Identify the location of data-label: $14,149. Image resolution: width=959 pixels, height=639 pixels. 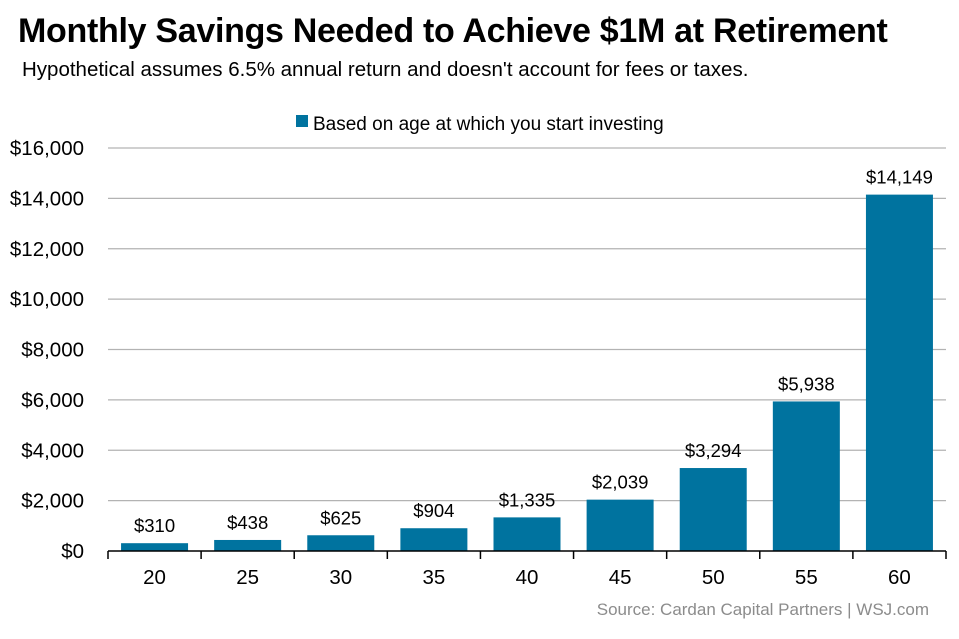
(899, 177).